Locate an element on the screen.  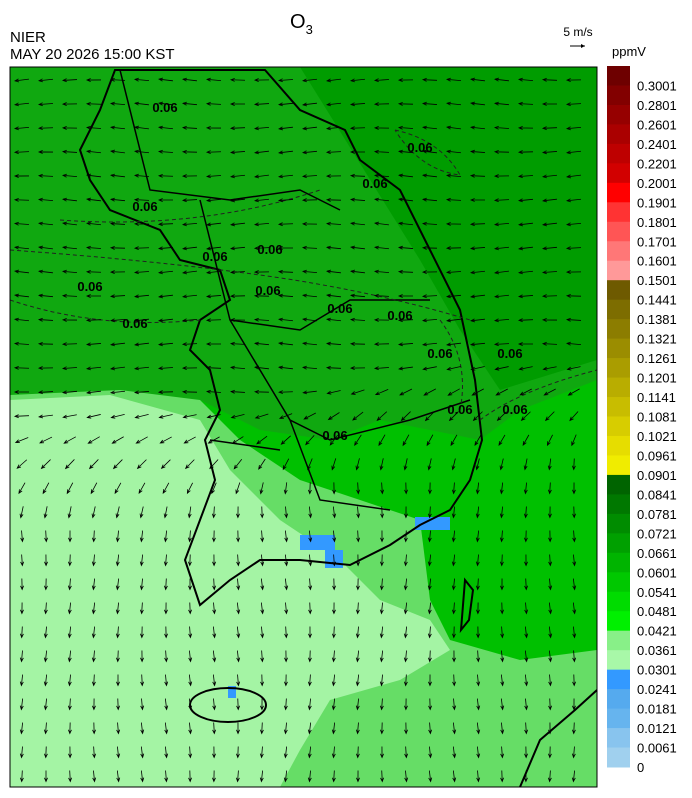
contour-label: 0.06 is located at coordinates (514, 409).